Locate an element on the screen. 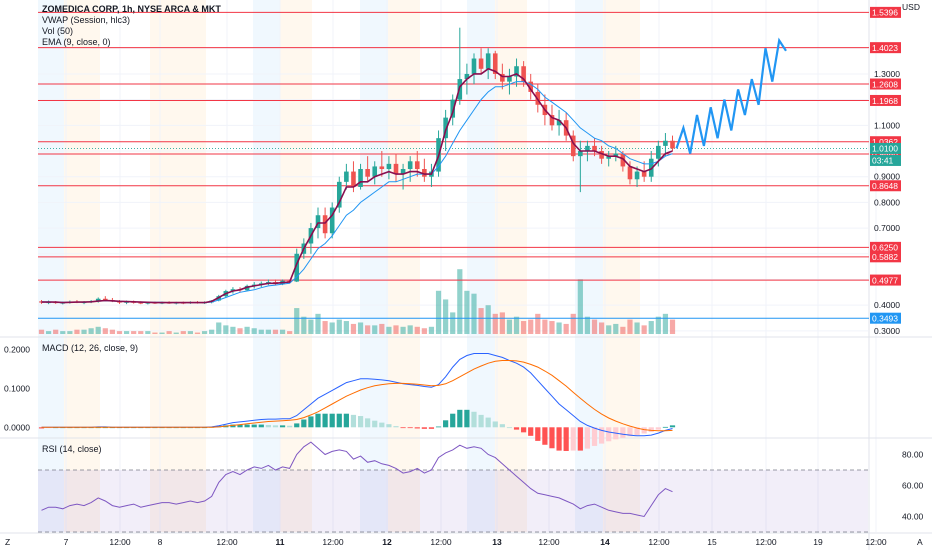 This screenshot has height=550, width=932. time-axis-tick: 7 is located at coordinates (66, 542).